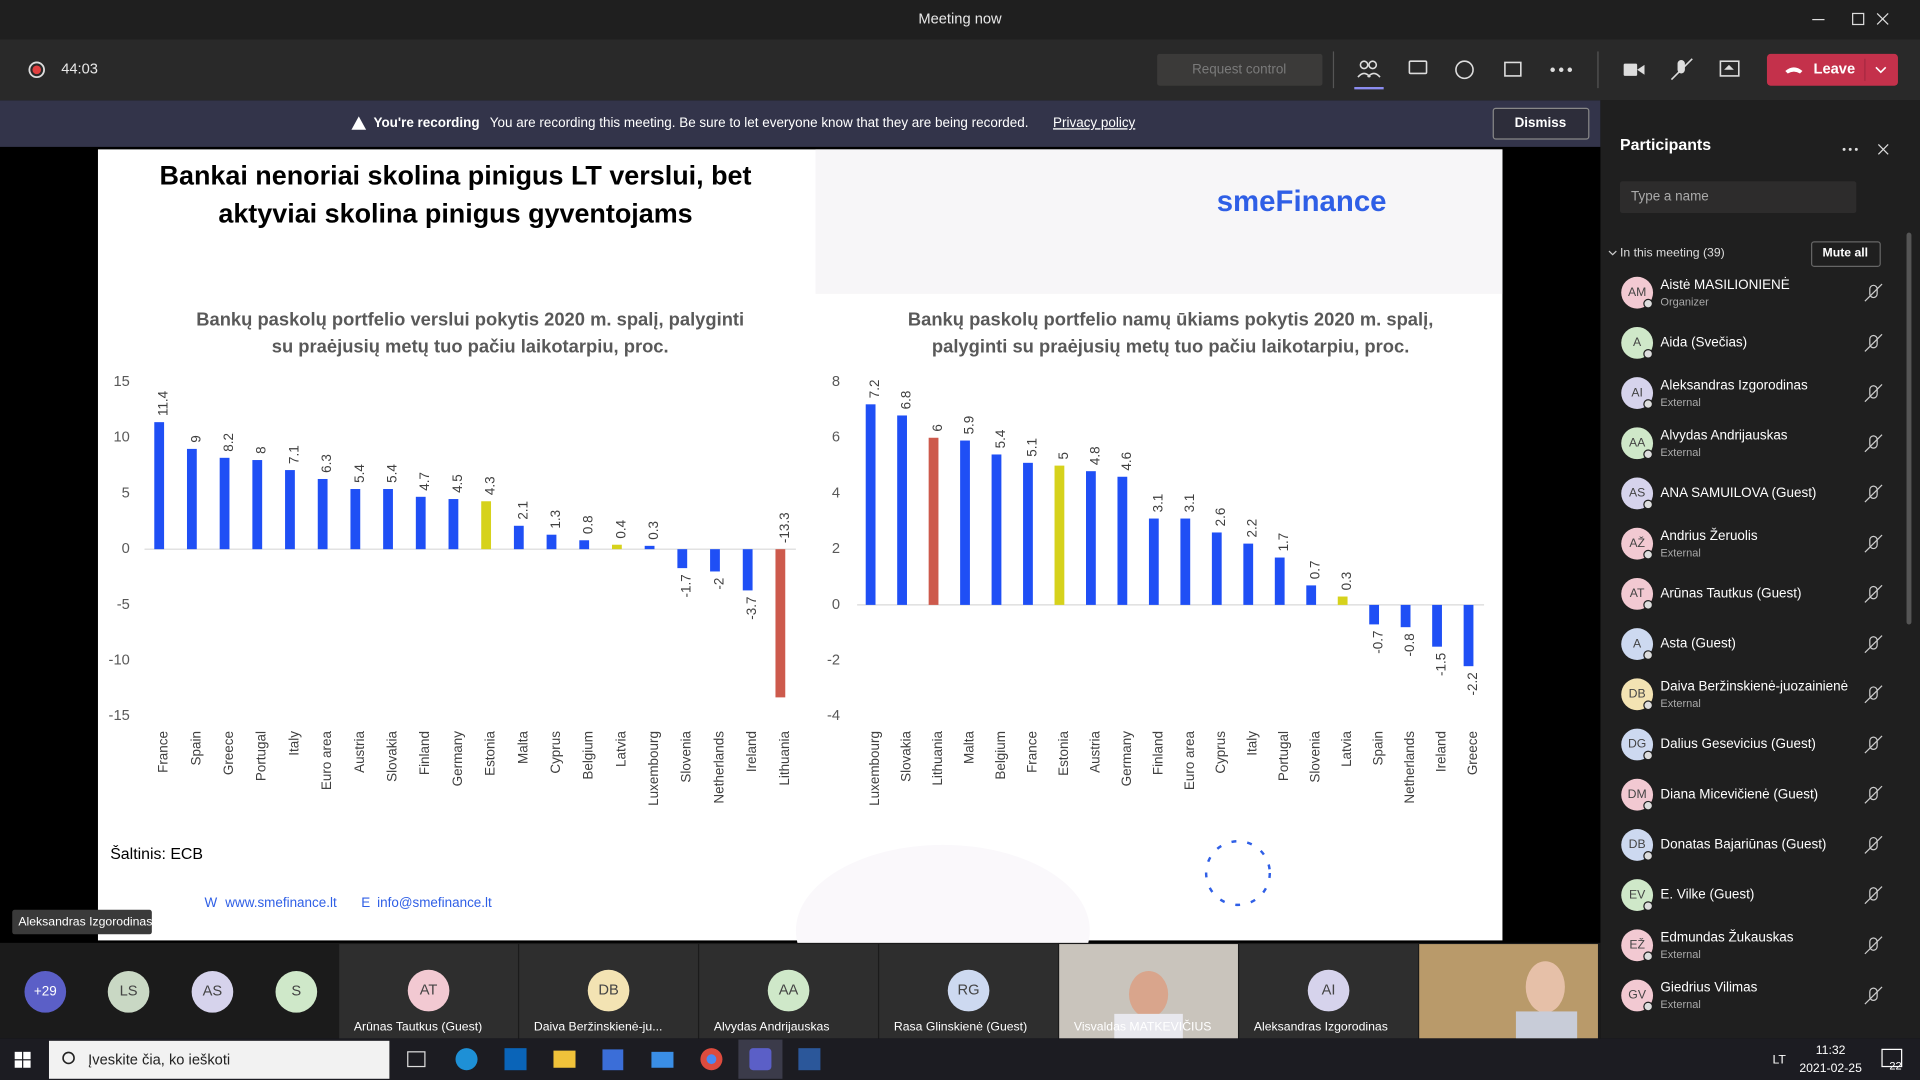 The height and width of the screenshot is (1080, 1920). I want to click on input-language: LT, so click(1779, 1060).